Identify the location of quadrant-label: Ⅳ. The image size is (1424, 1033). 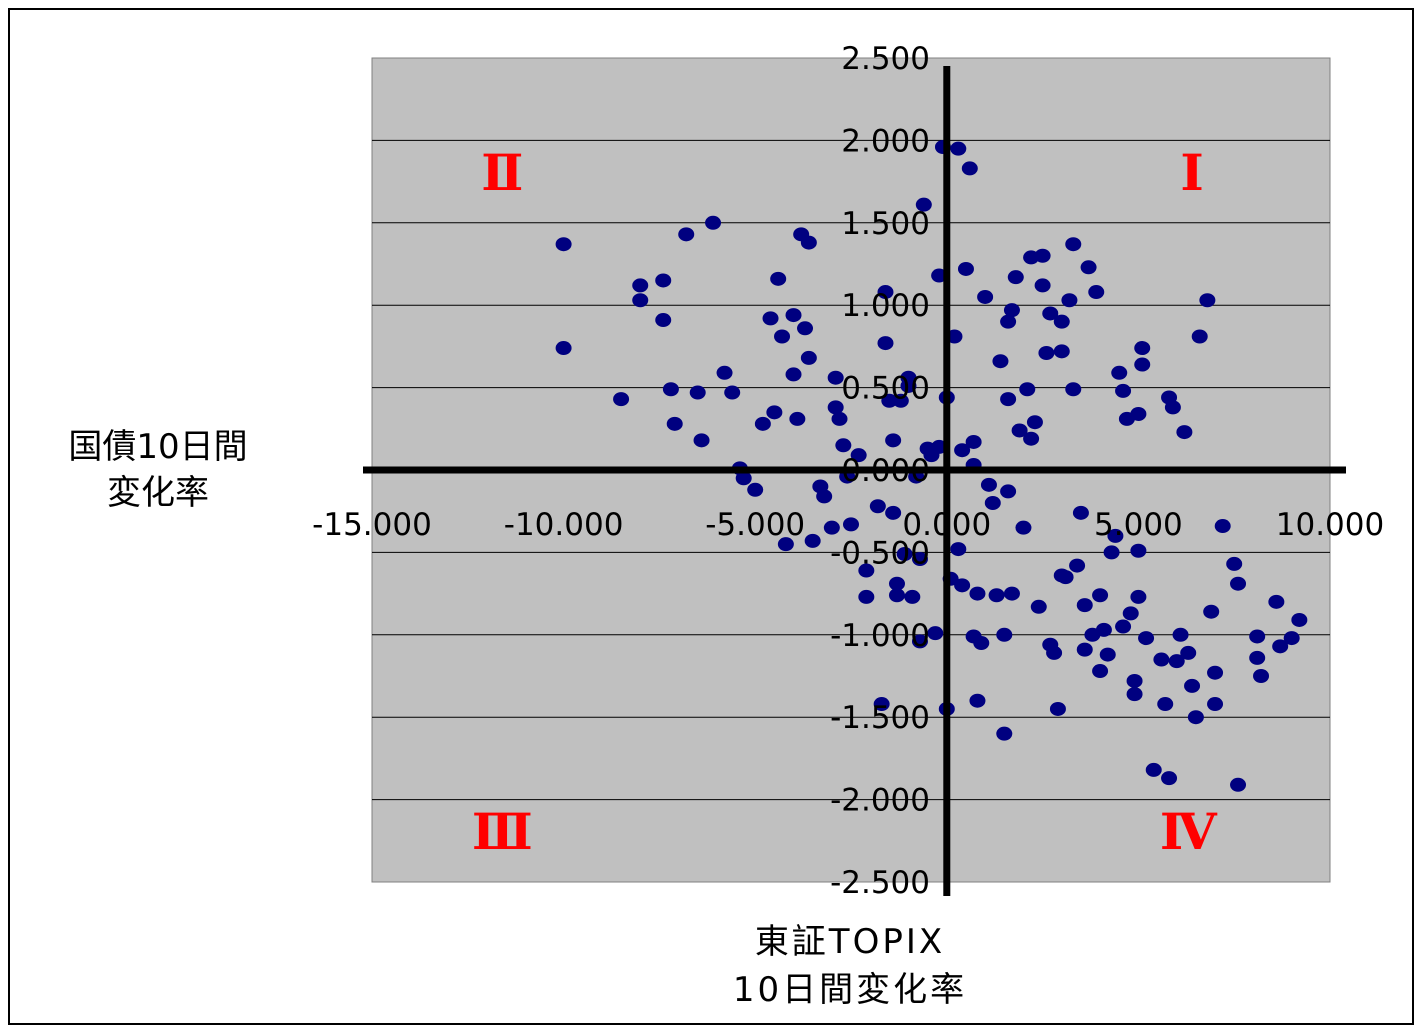
(1189, 831).